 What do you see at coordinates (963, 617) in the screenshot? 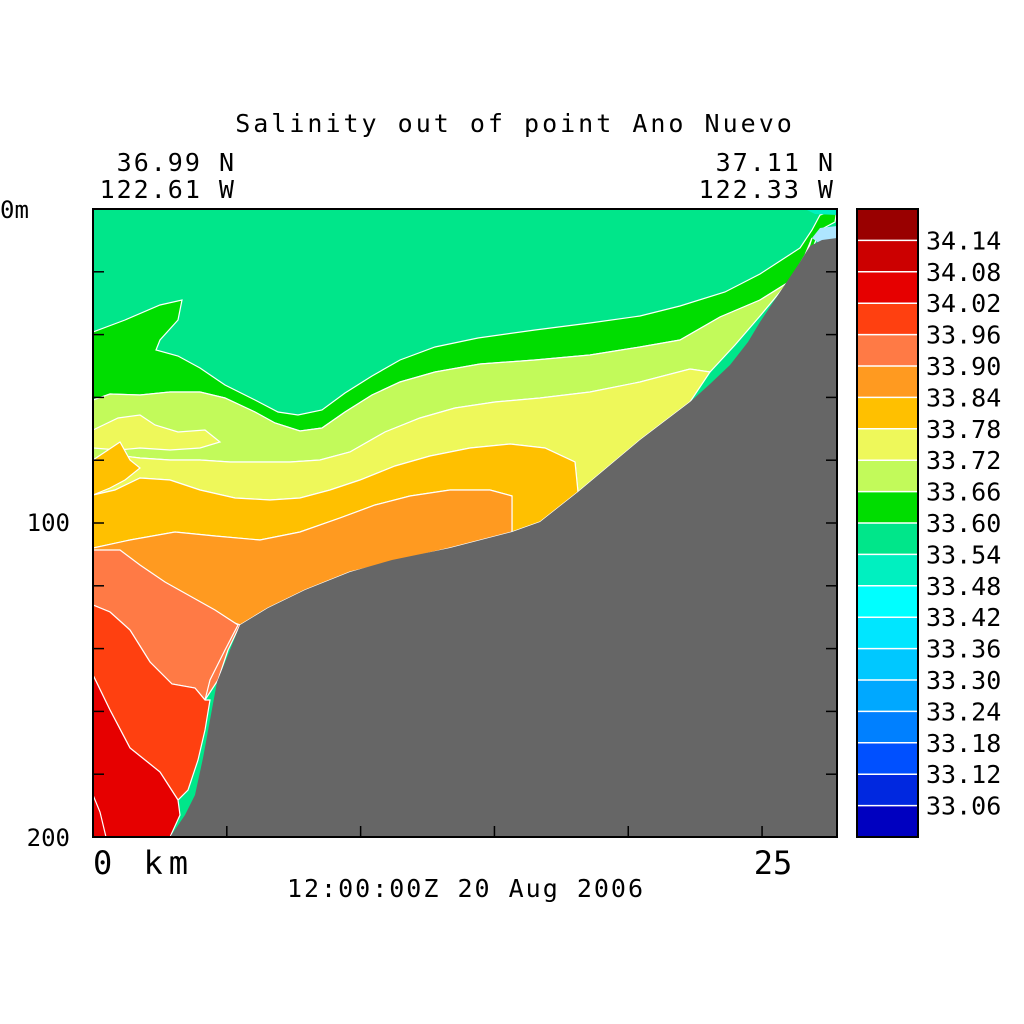
I see `colorbar-label: 33.42` at bounding box center [963, 617].